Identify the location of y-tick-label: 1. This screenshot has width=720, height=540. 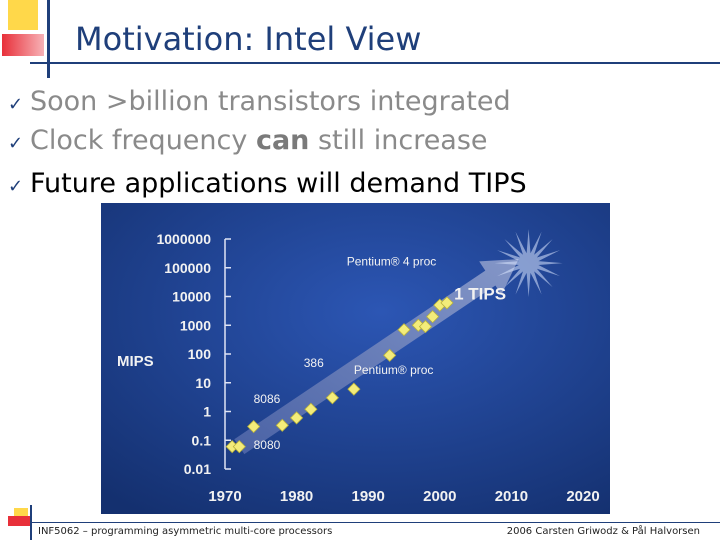
(207, 412).